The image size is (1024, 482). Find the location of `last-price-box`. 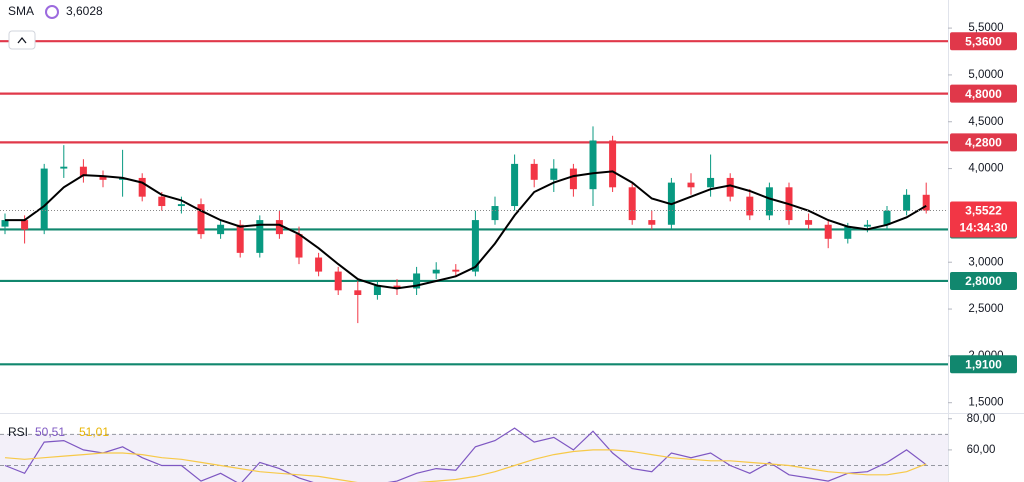

last-price-box is located at coordinates (983, 219).